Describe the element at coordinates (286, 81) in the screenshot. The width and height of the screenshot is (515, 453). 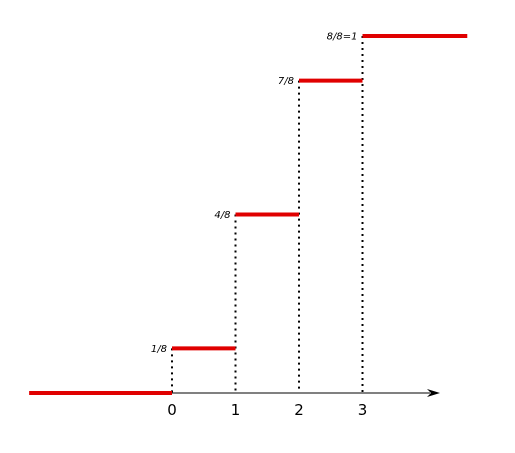
I see `level-label: 7/8` at that location.